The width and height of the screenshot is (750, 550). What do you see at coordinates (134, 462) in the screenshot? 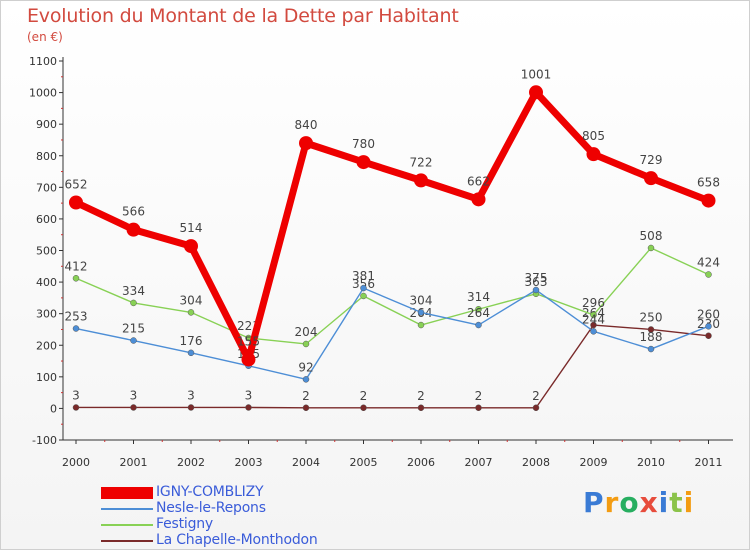
I see `x-tick-label: 2001` at bounding box center [134, 462].